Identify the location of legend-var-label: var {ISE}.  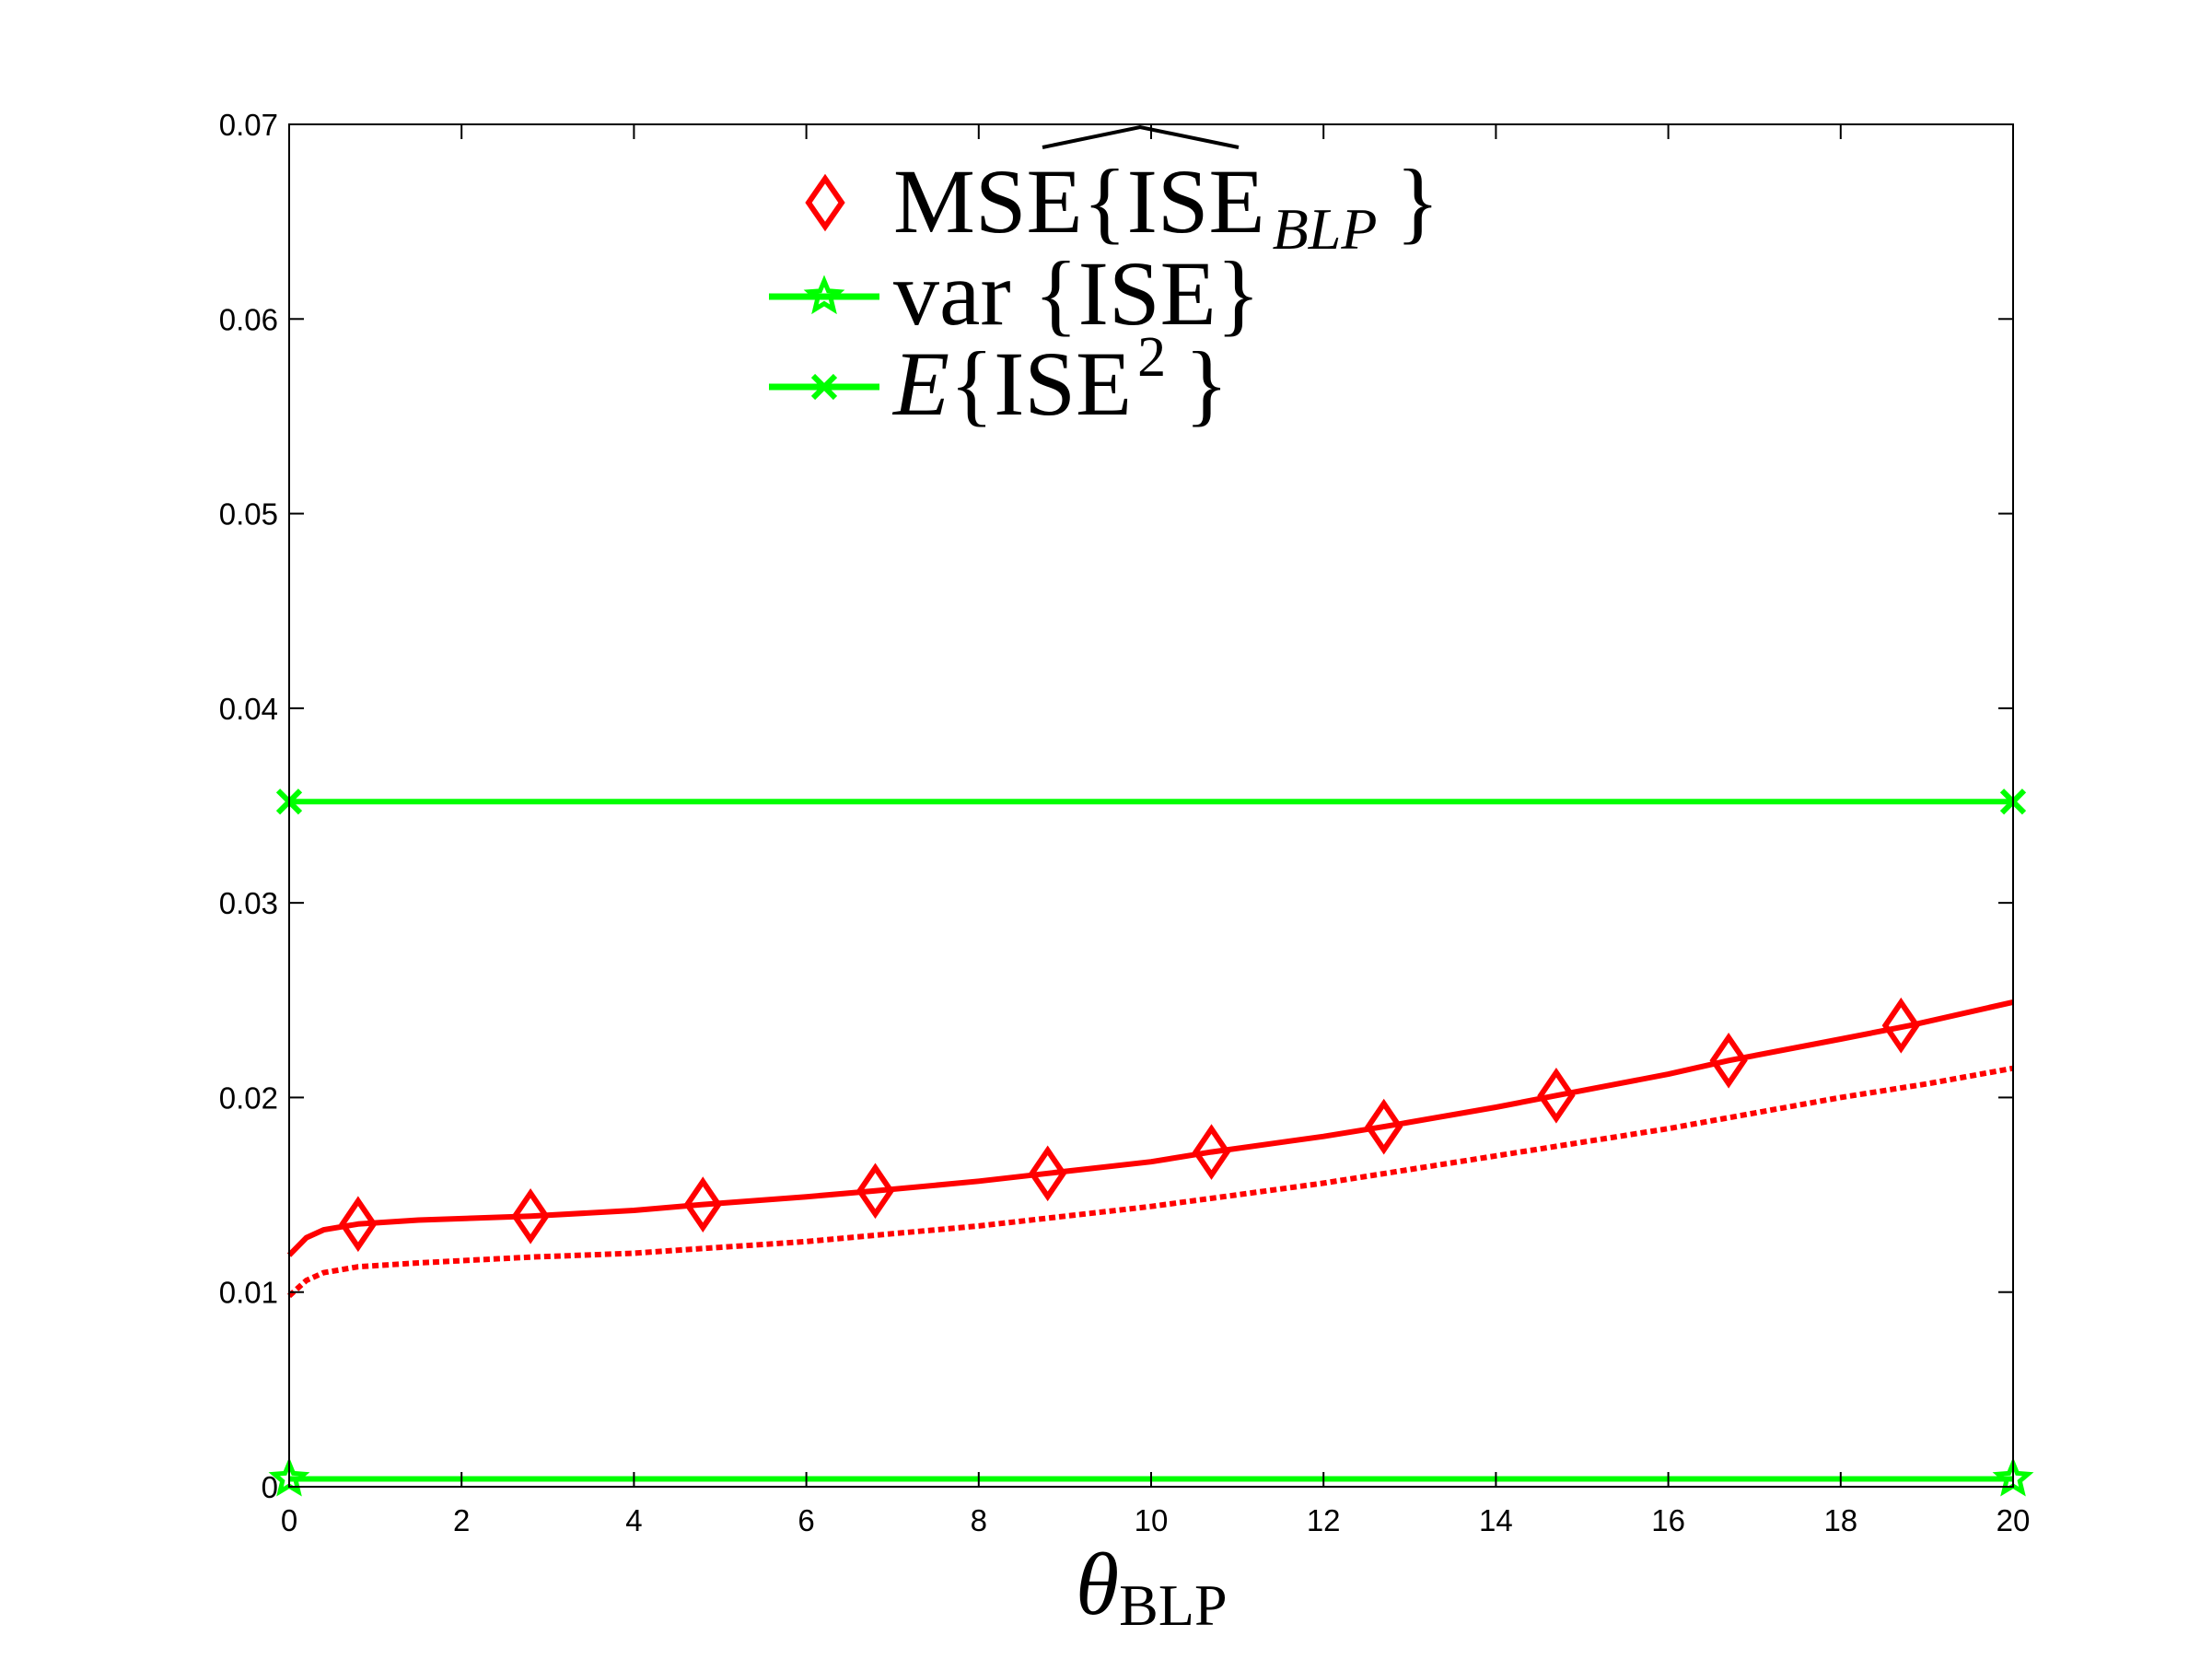
(1077, 293).